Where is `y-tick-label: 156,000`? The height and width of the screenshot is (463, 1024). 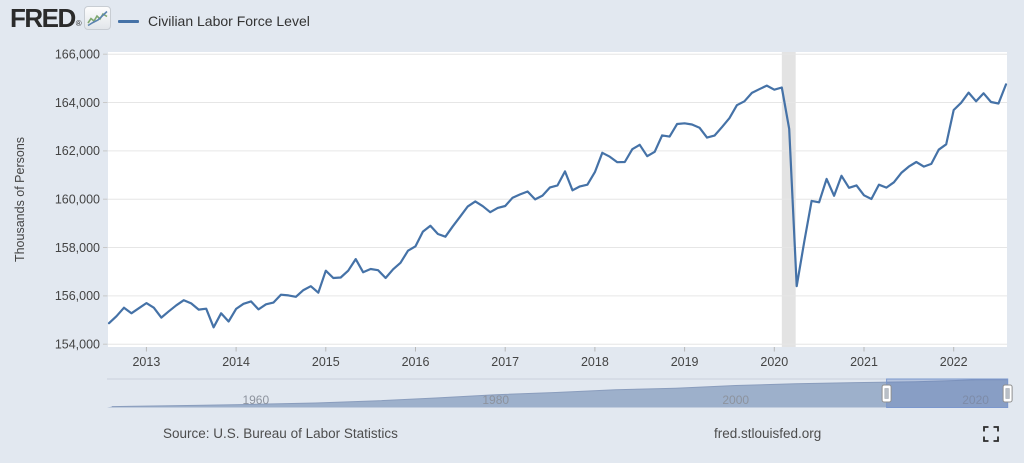
y-tick-label: 156,000 is located at coordinates (77, 296).